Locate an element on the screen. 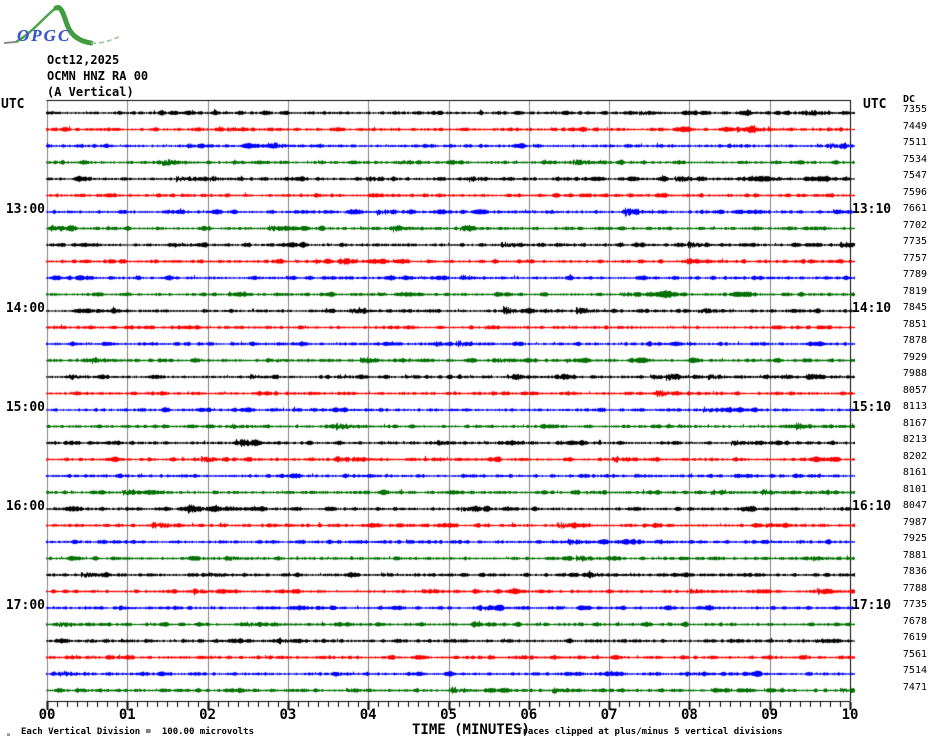 This screenshot has height=744, width=930. dc-value: 8101 is located at coordinates (914, 489).